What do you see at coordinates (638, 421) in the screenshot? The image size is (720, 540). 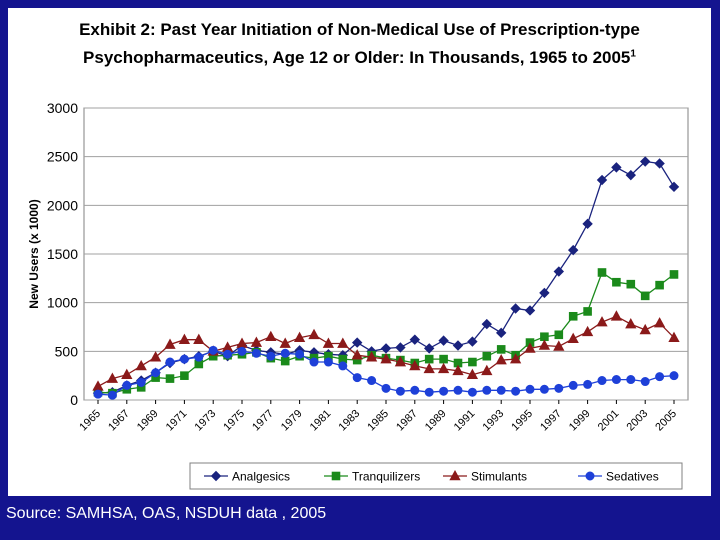 I see `x-tick-label: 2003` at bounding box center [638, 421].